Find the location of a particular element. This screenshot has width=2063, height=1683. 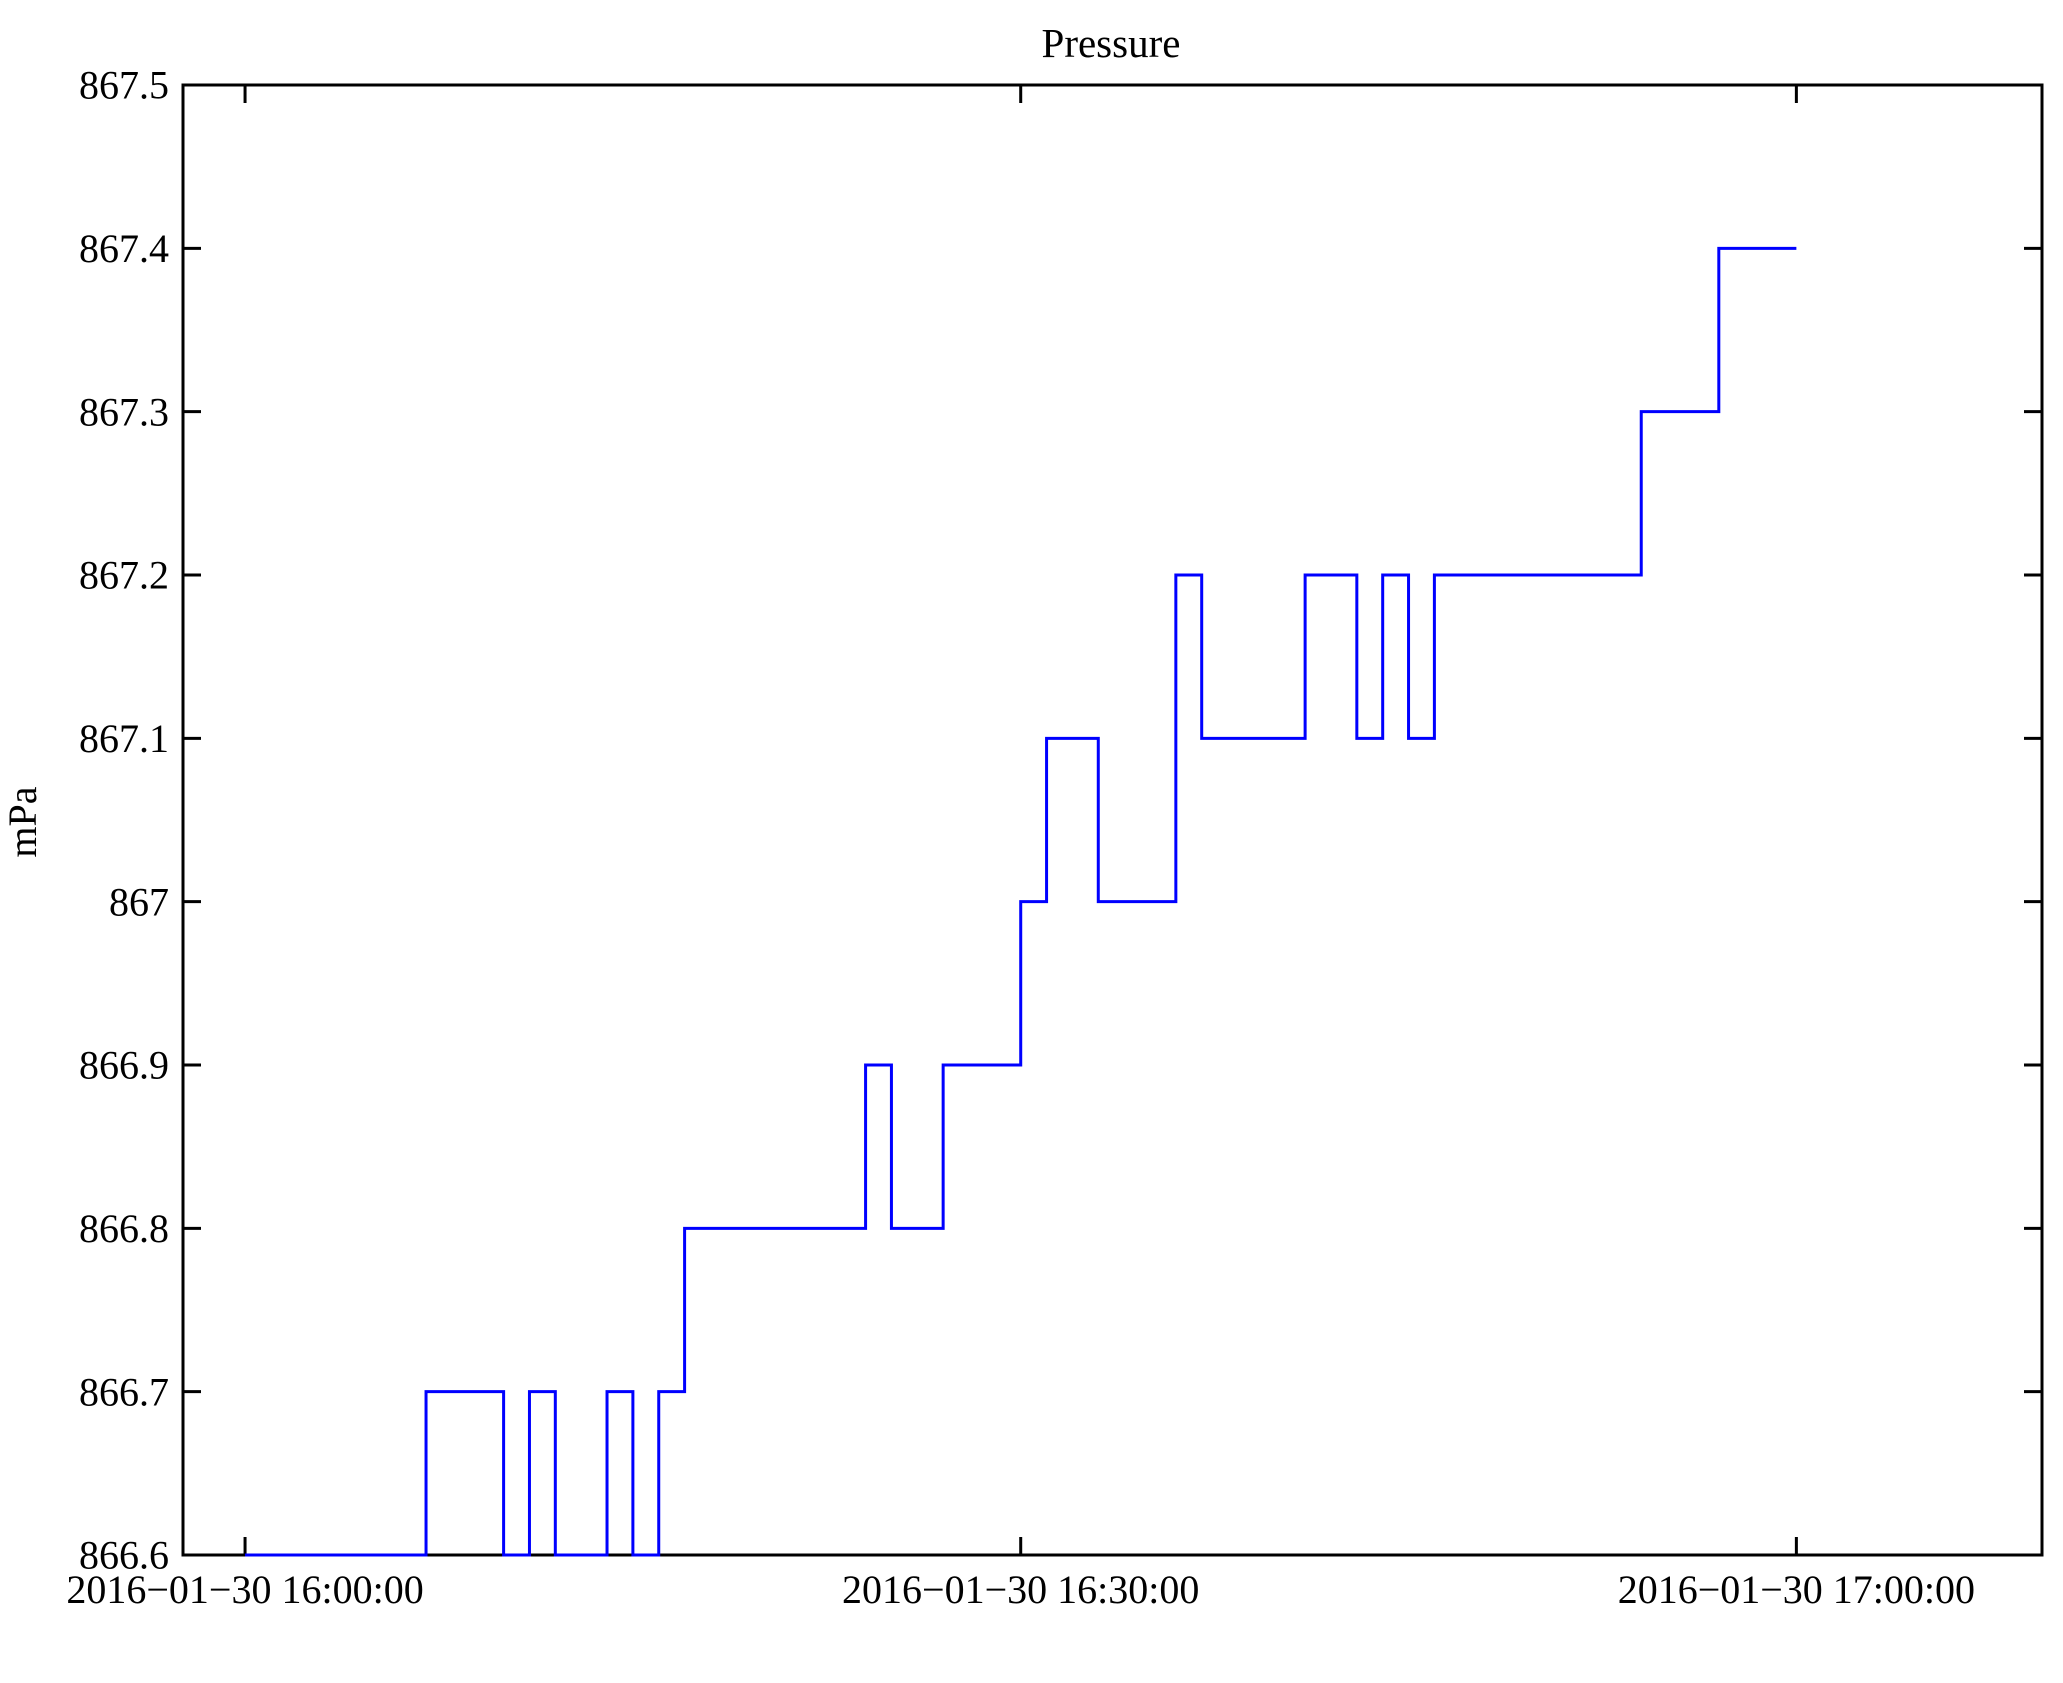

x-tick-label: 2016−01−30 16:30:00 is located at coordinates (1020, 1589).